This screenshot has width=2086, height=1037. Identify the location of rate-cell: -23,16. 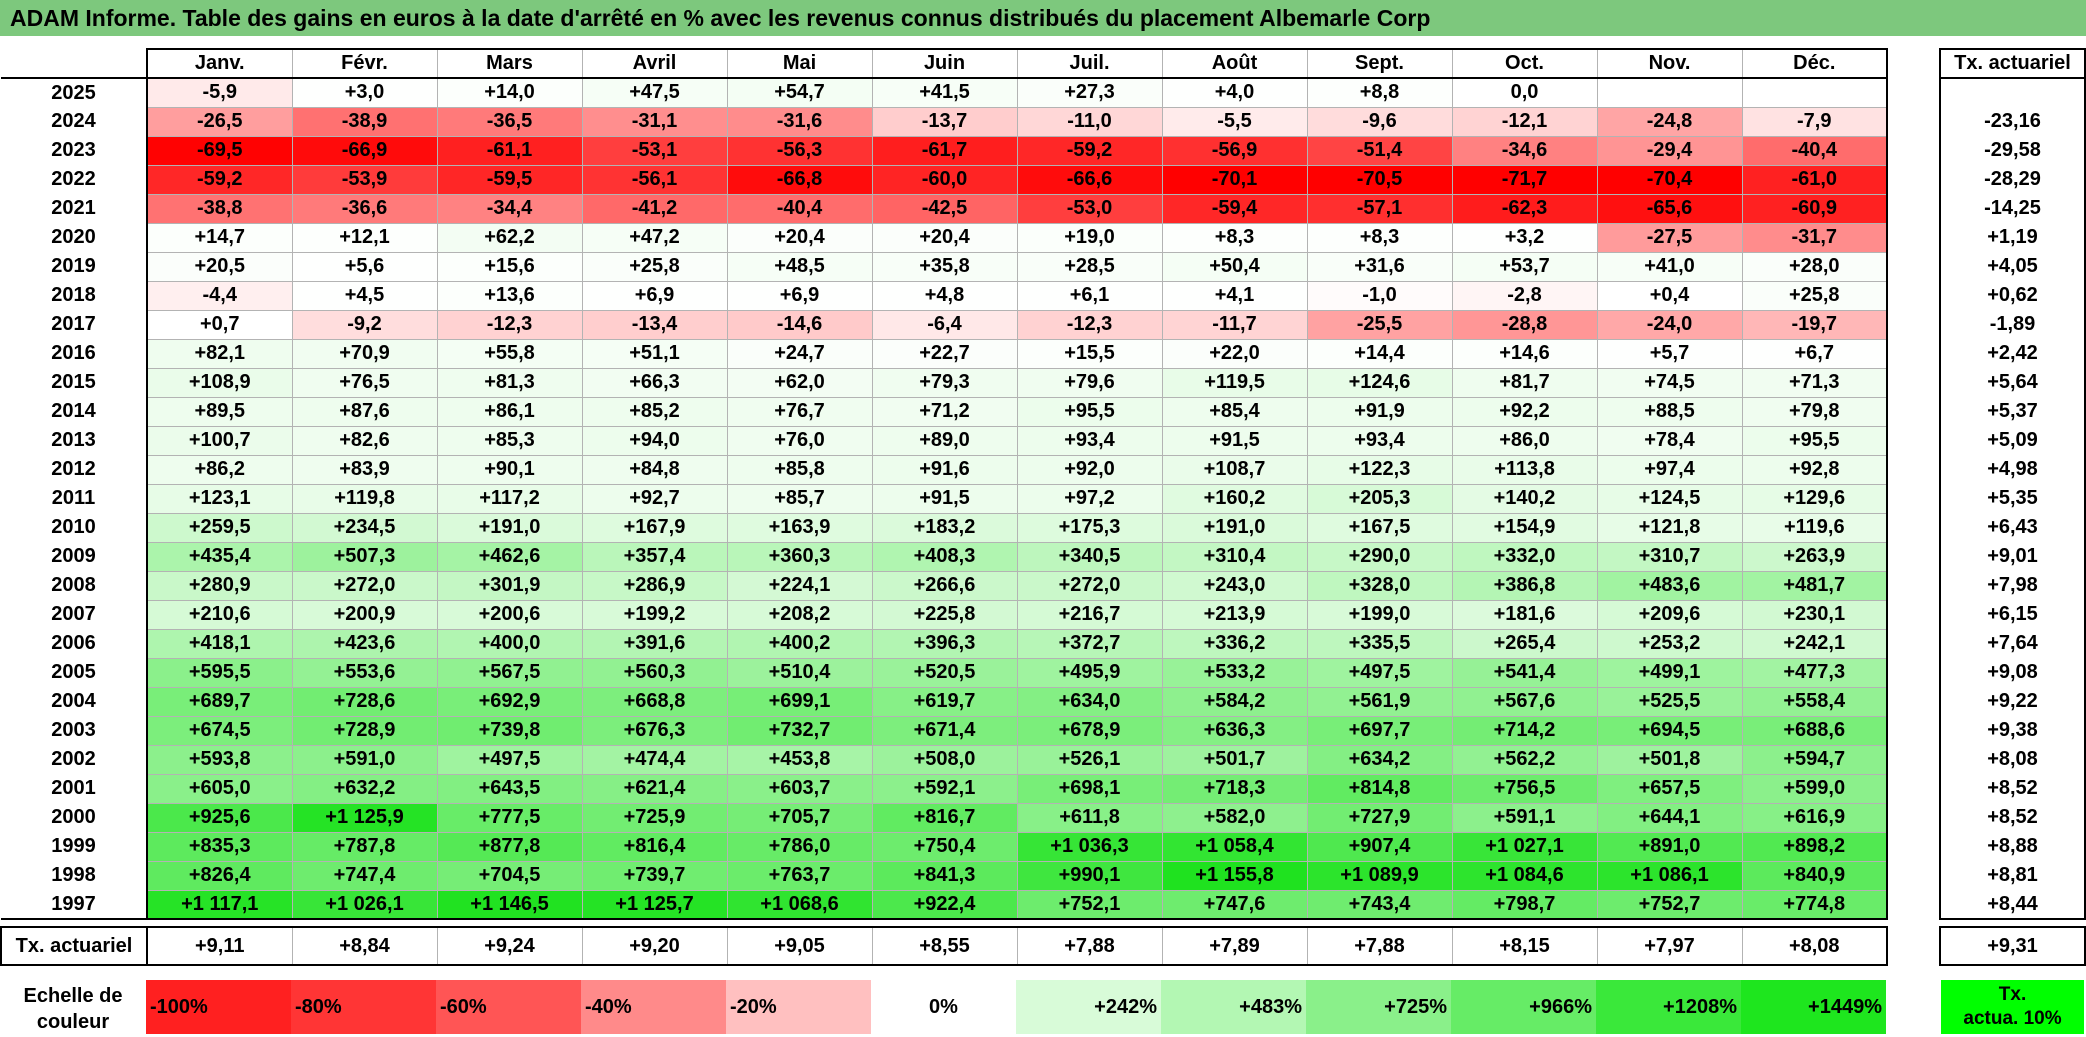
(2012, 121).